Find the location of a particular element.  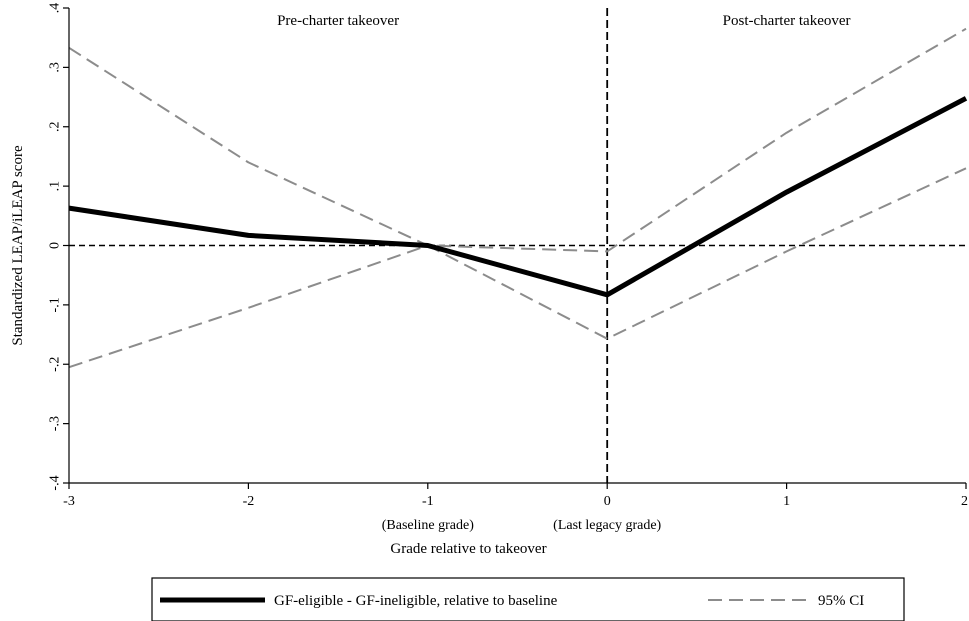

y-tick-label: .1 is located at coordinates (55, 186).